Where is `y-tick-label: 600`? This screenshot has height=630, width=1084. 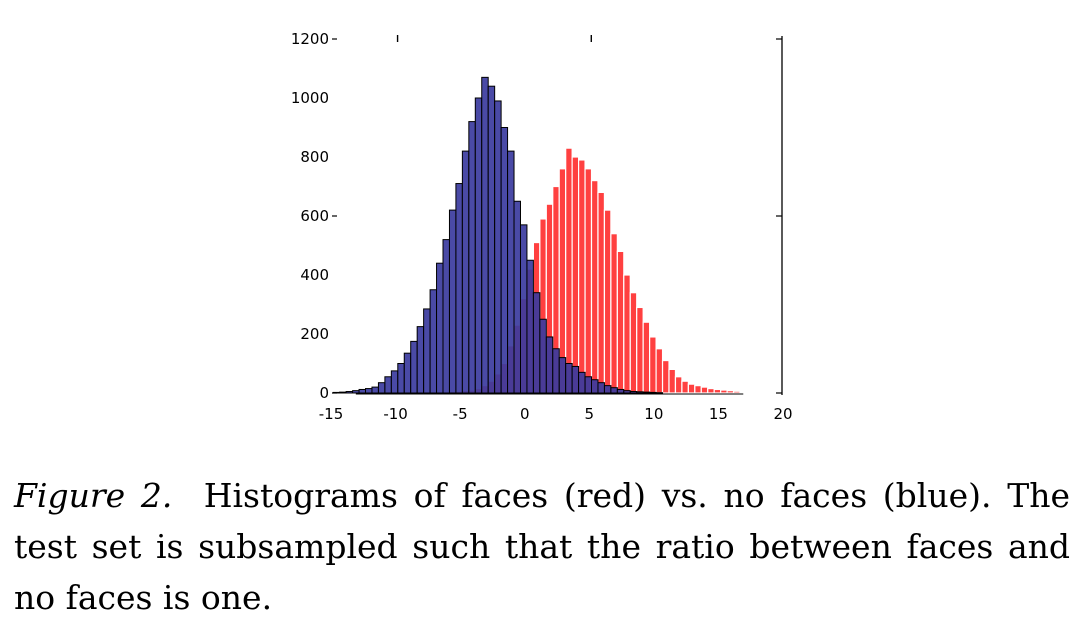 y-tick-label: 600 is located at coordinates (314, 216).